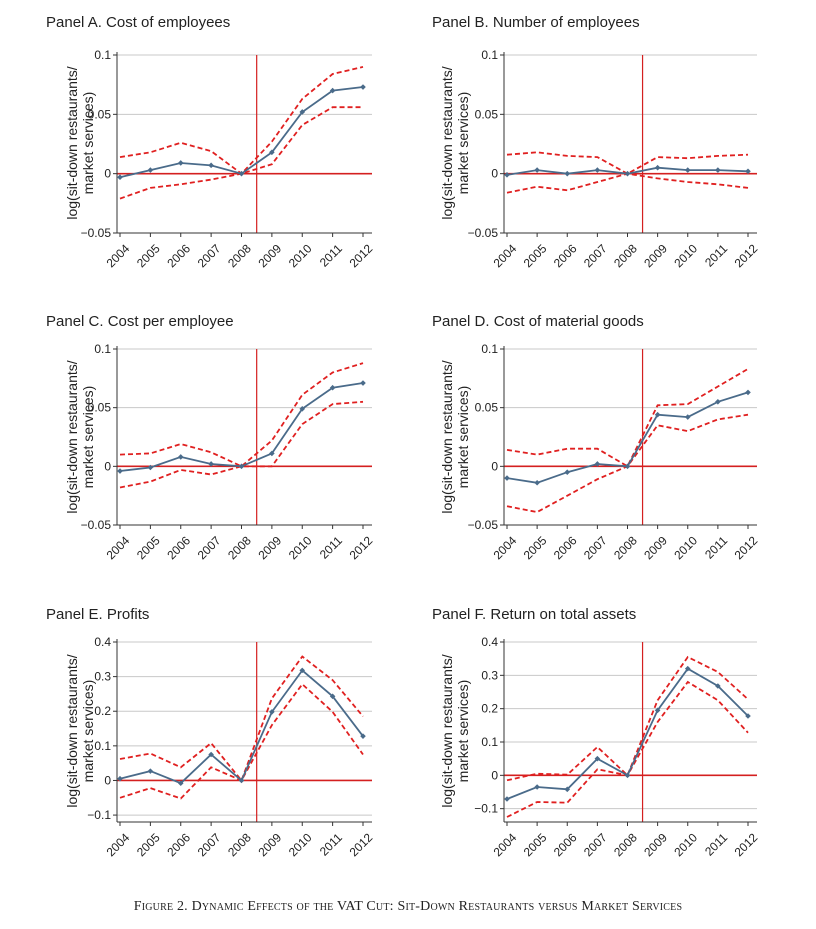  Describe the element at coordinates (102, 677) in the screenshot. I see `y-tick-label: 0.3` at that location.